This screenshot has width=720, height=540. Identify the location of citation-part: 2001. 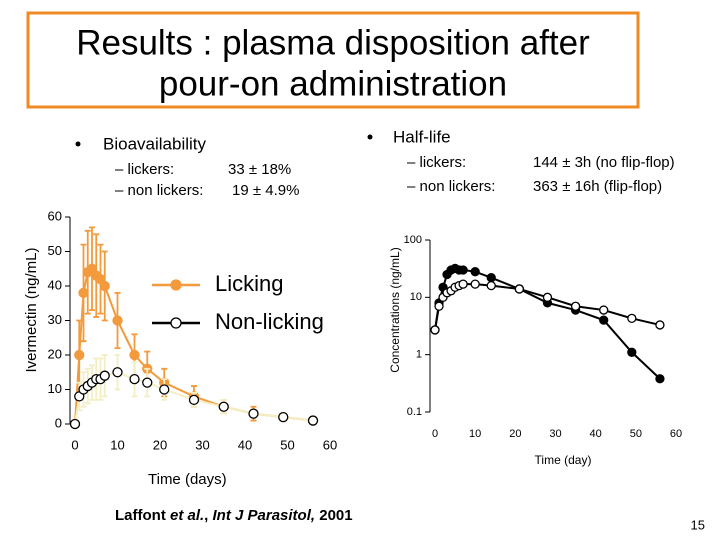
(334, 515).